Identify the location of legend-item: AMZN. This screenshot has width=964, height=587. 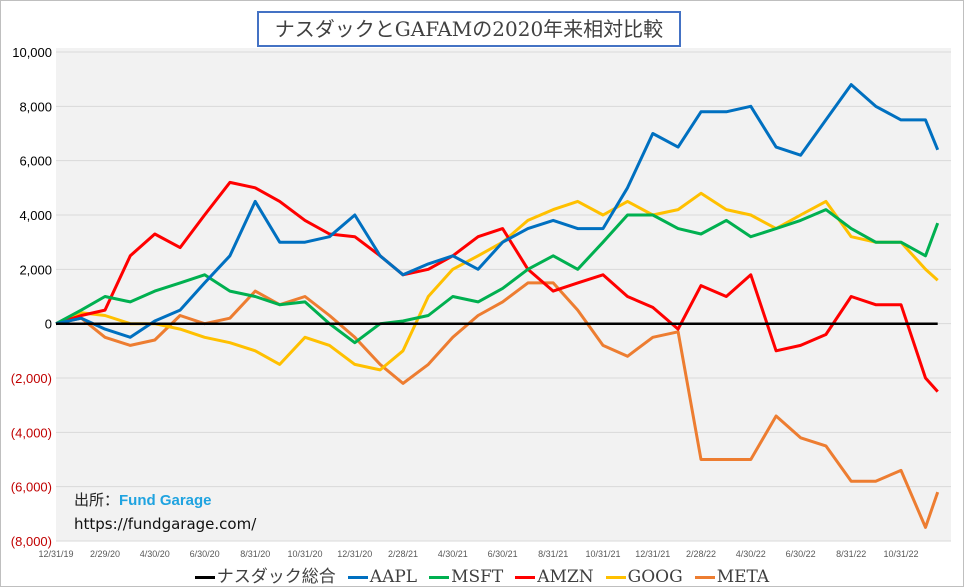
(554, 577).